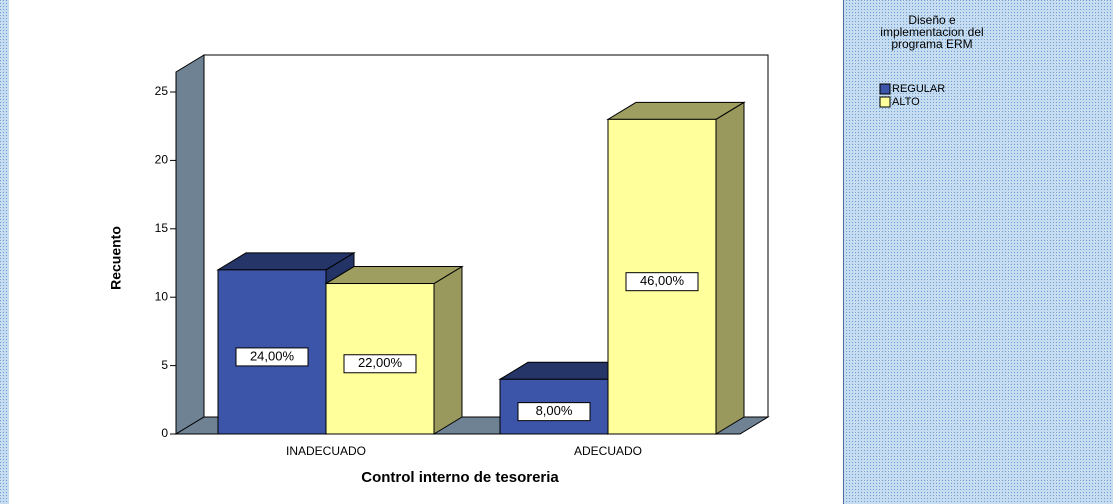 The height and width of the screenshot is (504, 1113). Describe the element at coordinates (116, 258) in the screenshot. I see `y-axis-title: Recuento` at that location.